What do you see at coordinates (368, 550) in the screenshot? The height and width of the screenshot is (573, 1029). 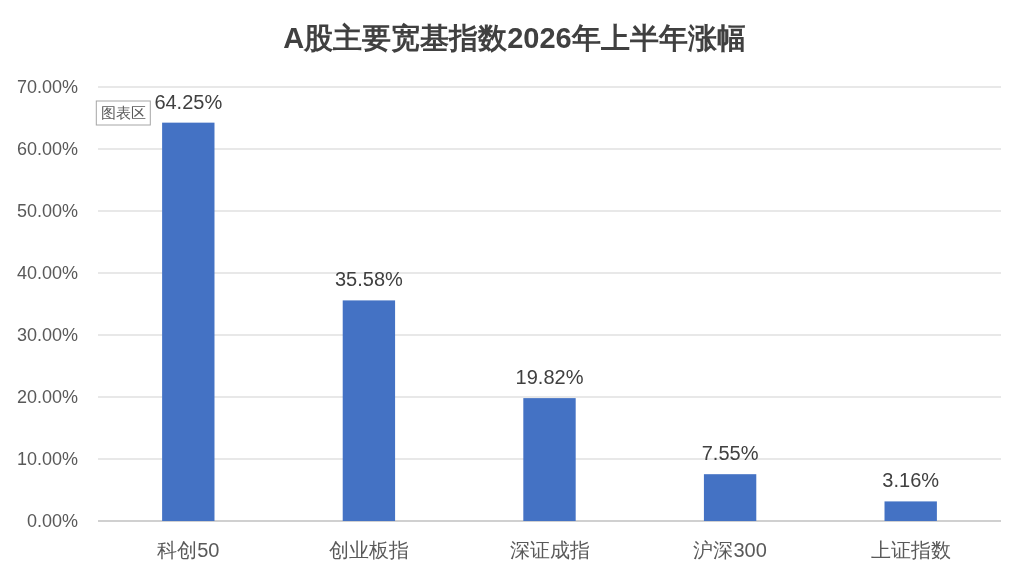 I see `x-tick-label: 创业板指` at bounding box center [368, 550].